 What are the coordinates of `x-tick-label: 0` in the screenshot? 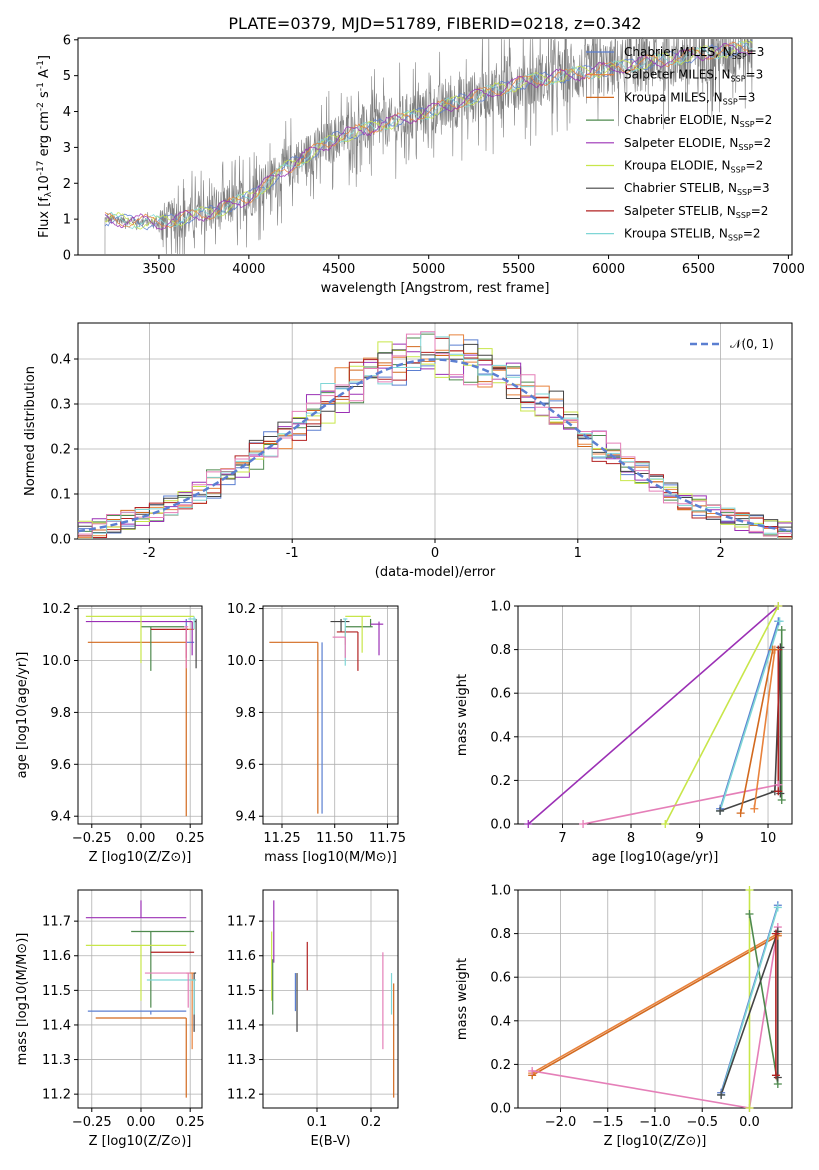 It's located at (435, 553).